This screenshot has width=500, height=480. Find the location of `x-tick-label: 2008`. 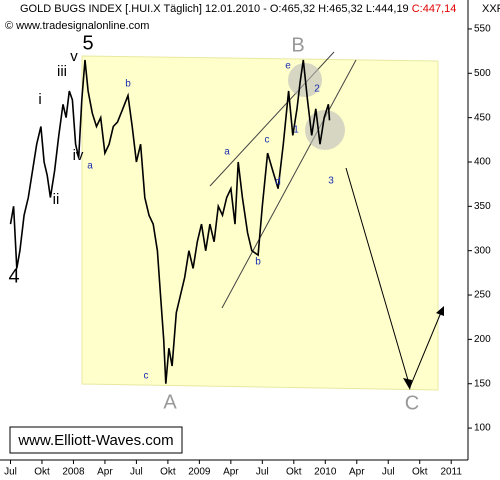

x-tick-label: 2008 is located at coordinates (73, 472).